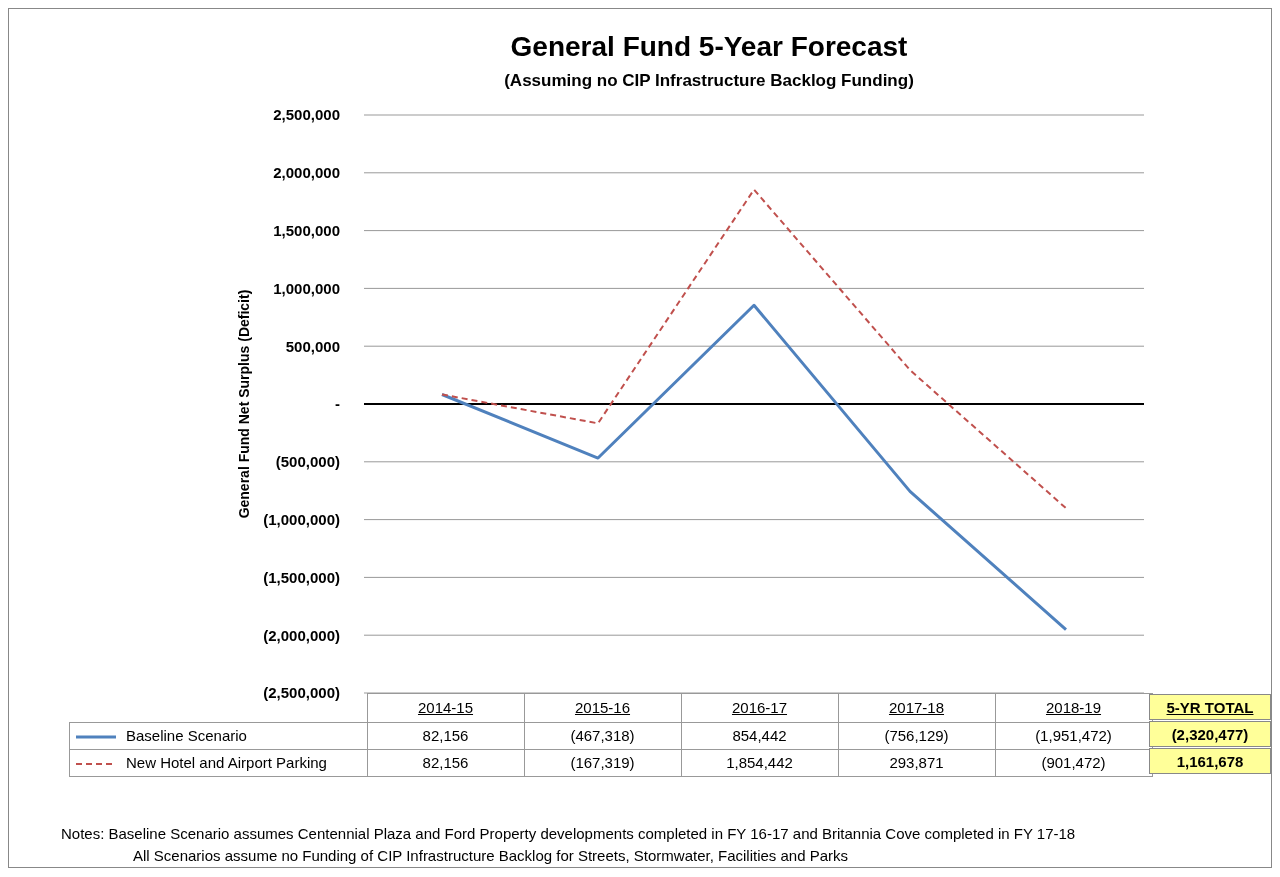  What do you see at coordinates (916, 735) in the screenshot?
I see `data-label: (756,129)` at bounding box center [916, 735].